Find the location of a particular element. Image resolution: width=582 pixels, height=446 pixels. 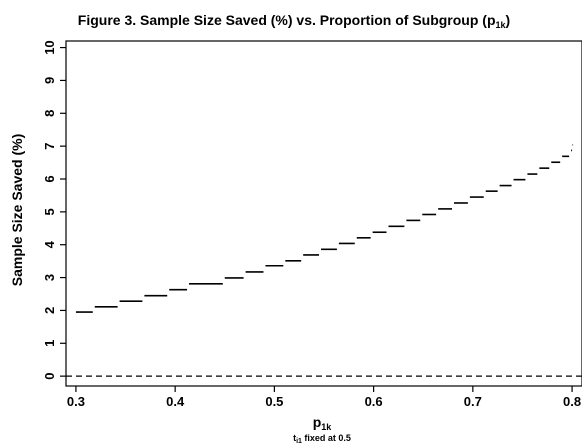

chart-title-subscript: 1k is located at coordinates (501, 25).